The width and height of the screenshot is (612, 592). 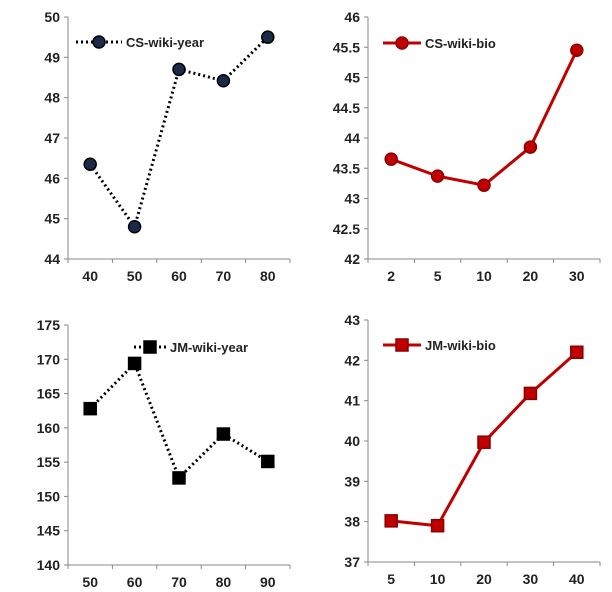 What do you see at coordinates (49, 394) in the screenshot?
I see `y-tick-label: 165` at bounding box center [49, 394].